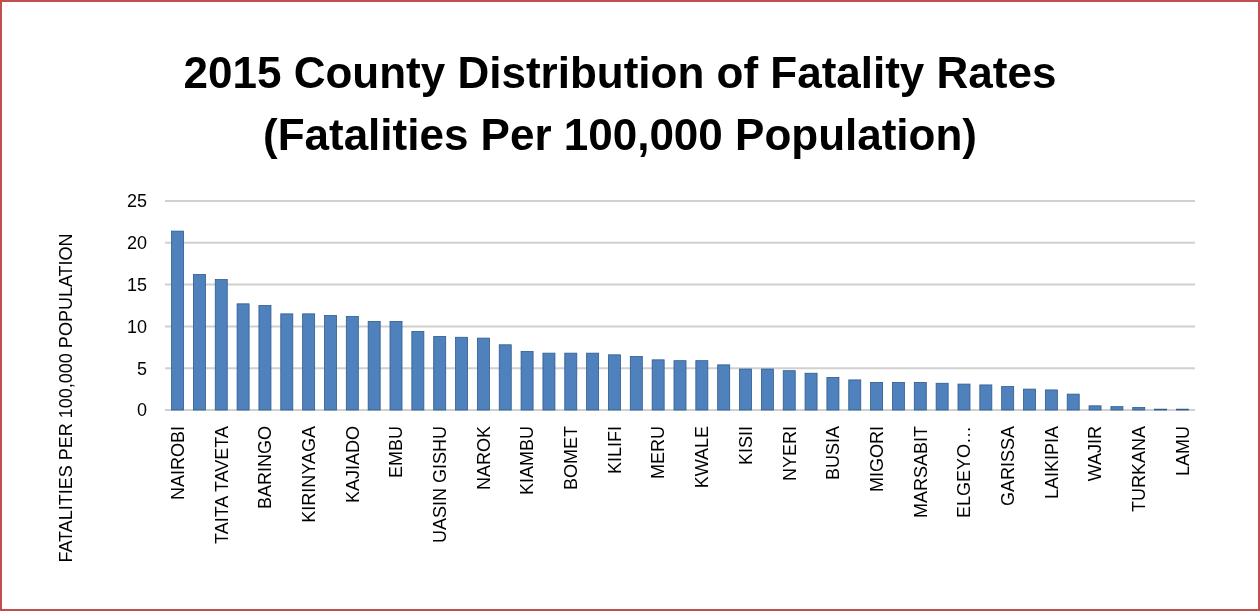 This screenshot has height=611, width=1260. What do you see at coordinates (66, 398) in the screenshot?
I see `y-axis-title: FATALITIES PER 100,000 POPULATION` at bounding box center [66, 398].